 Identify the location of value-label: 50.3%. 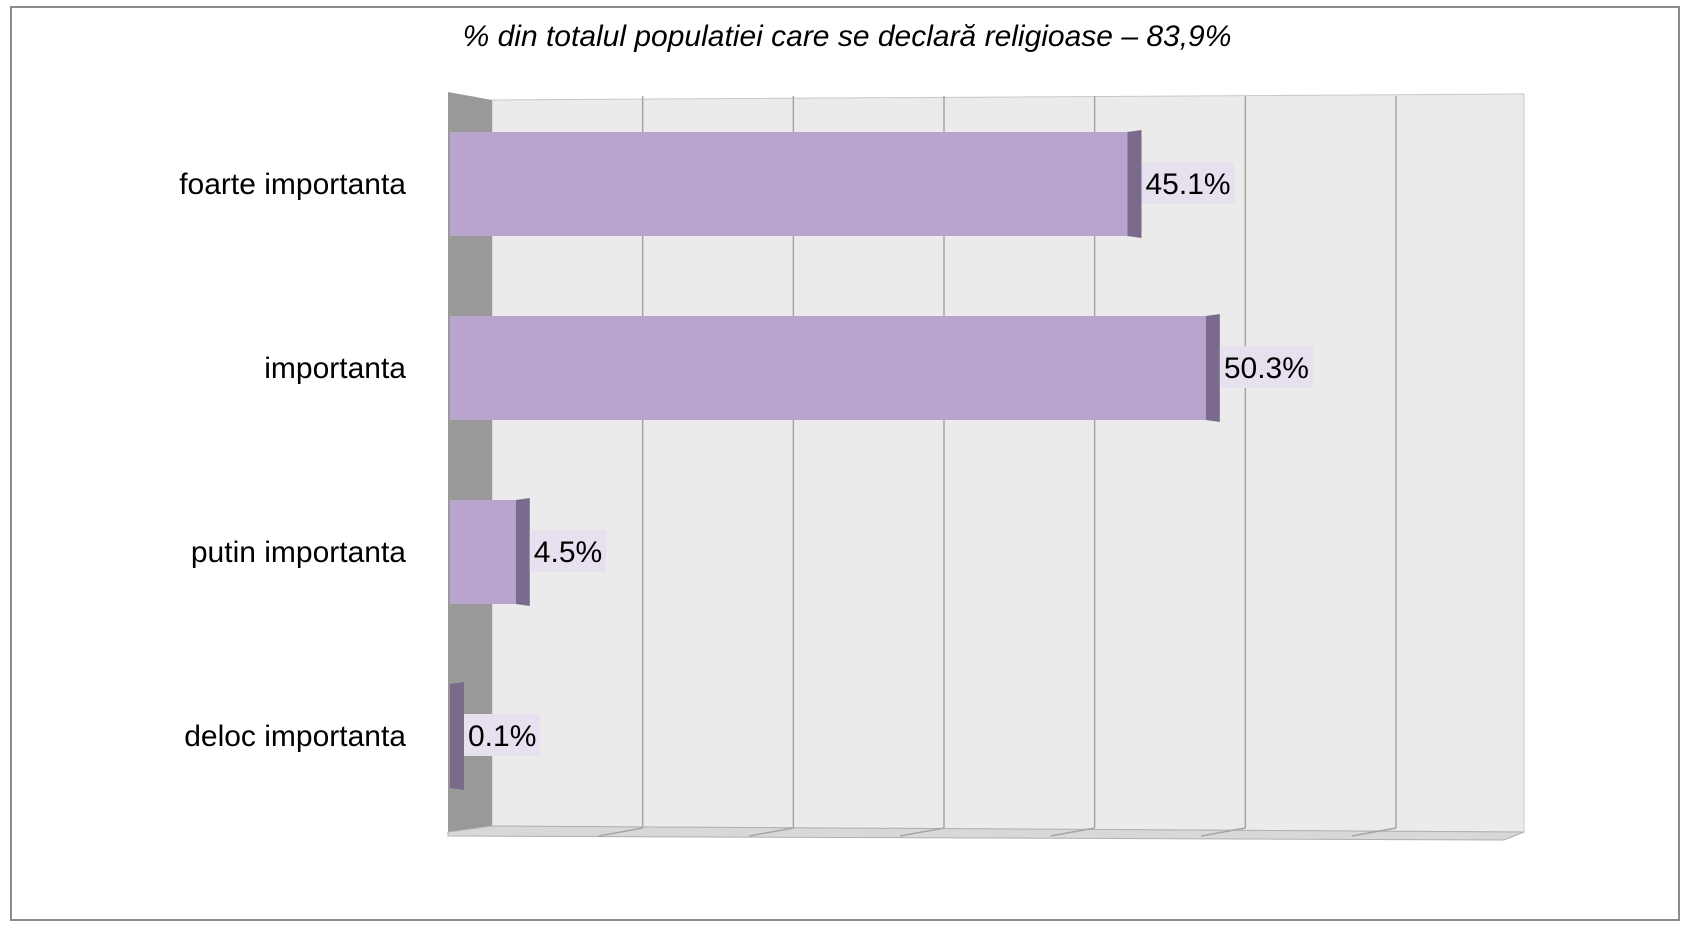
(1266, 368).